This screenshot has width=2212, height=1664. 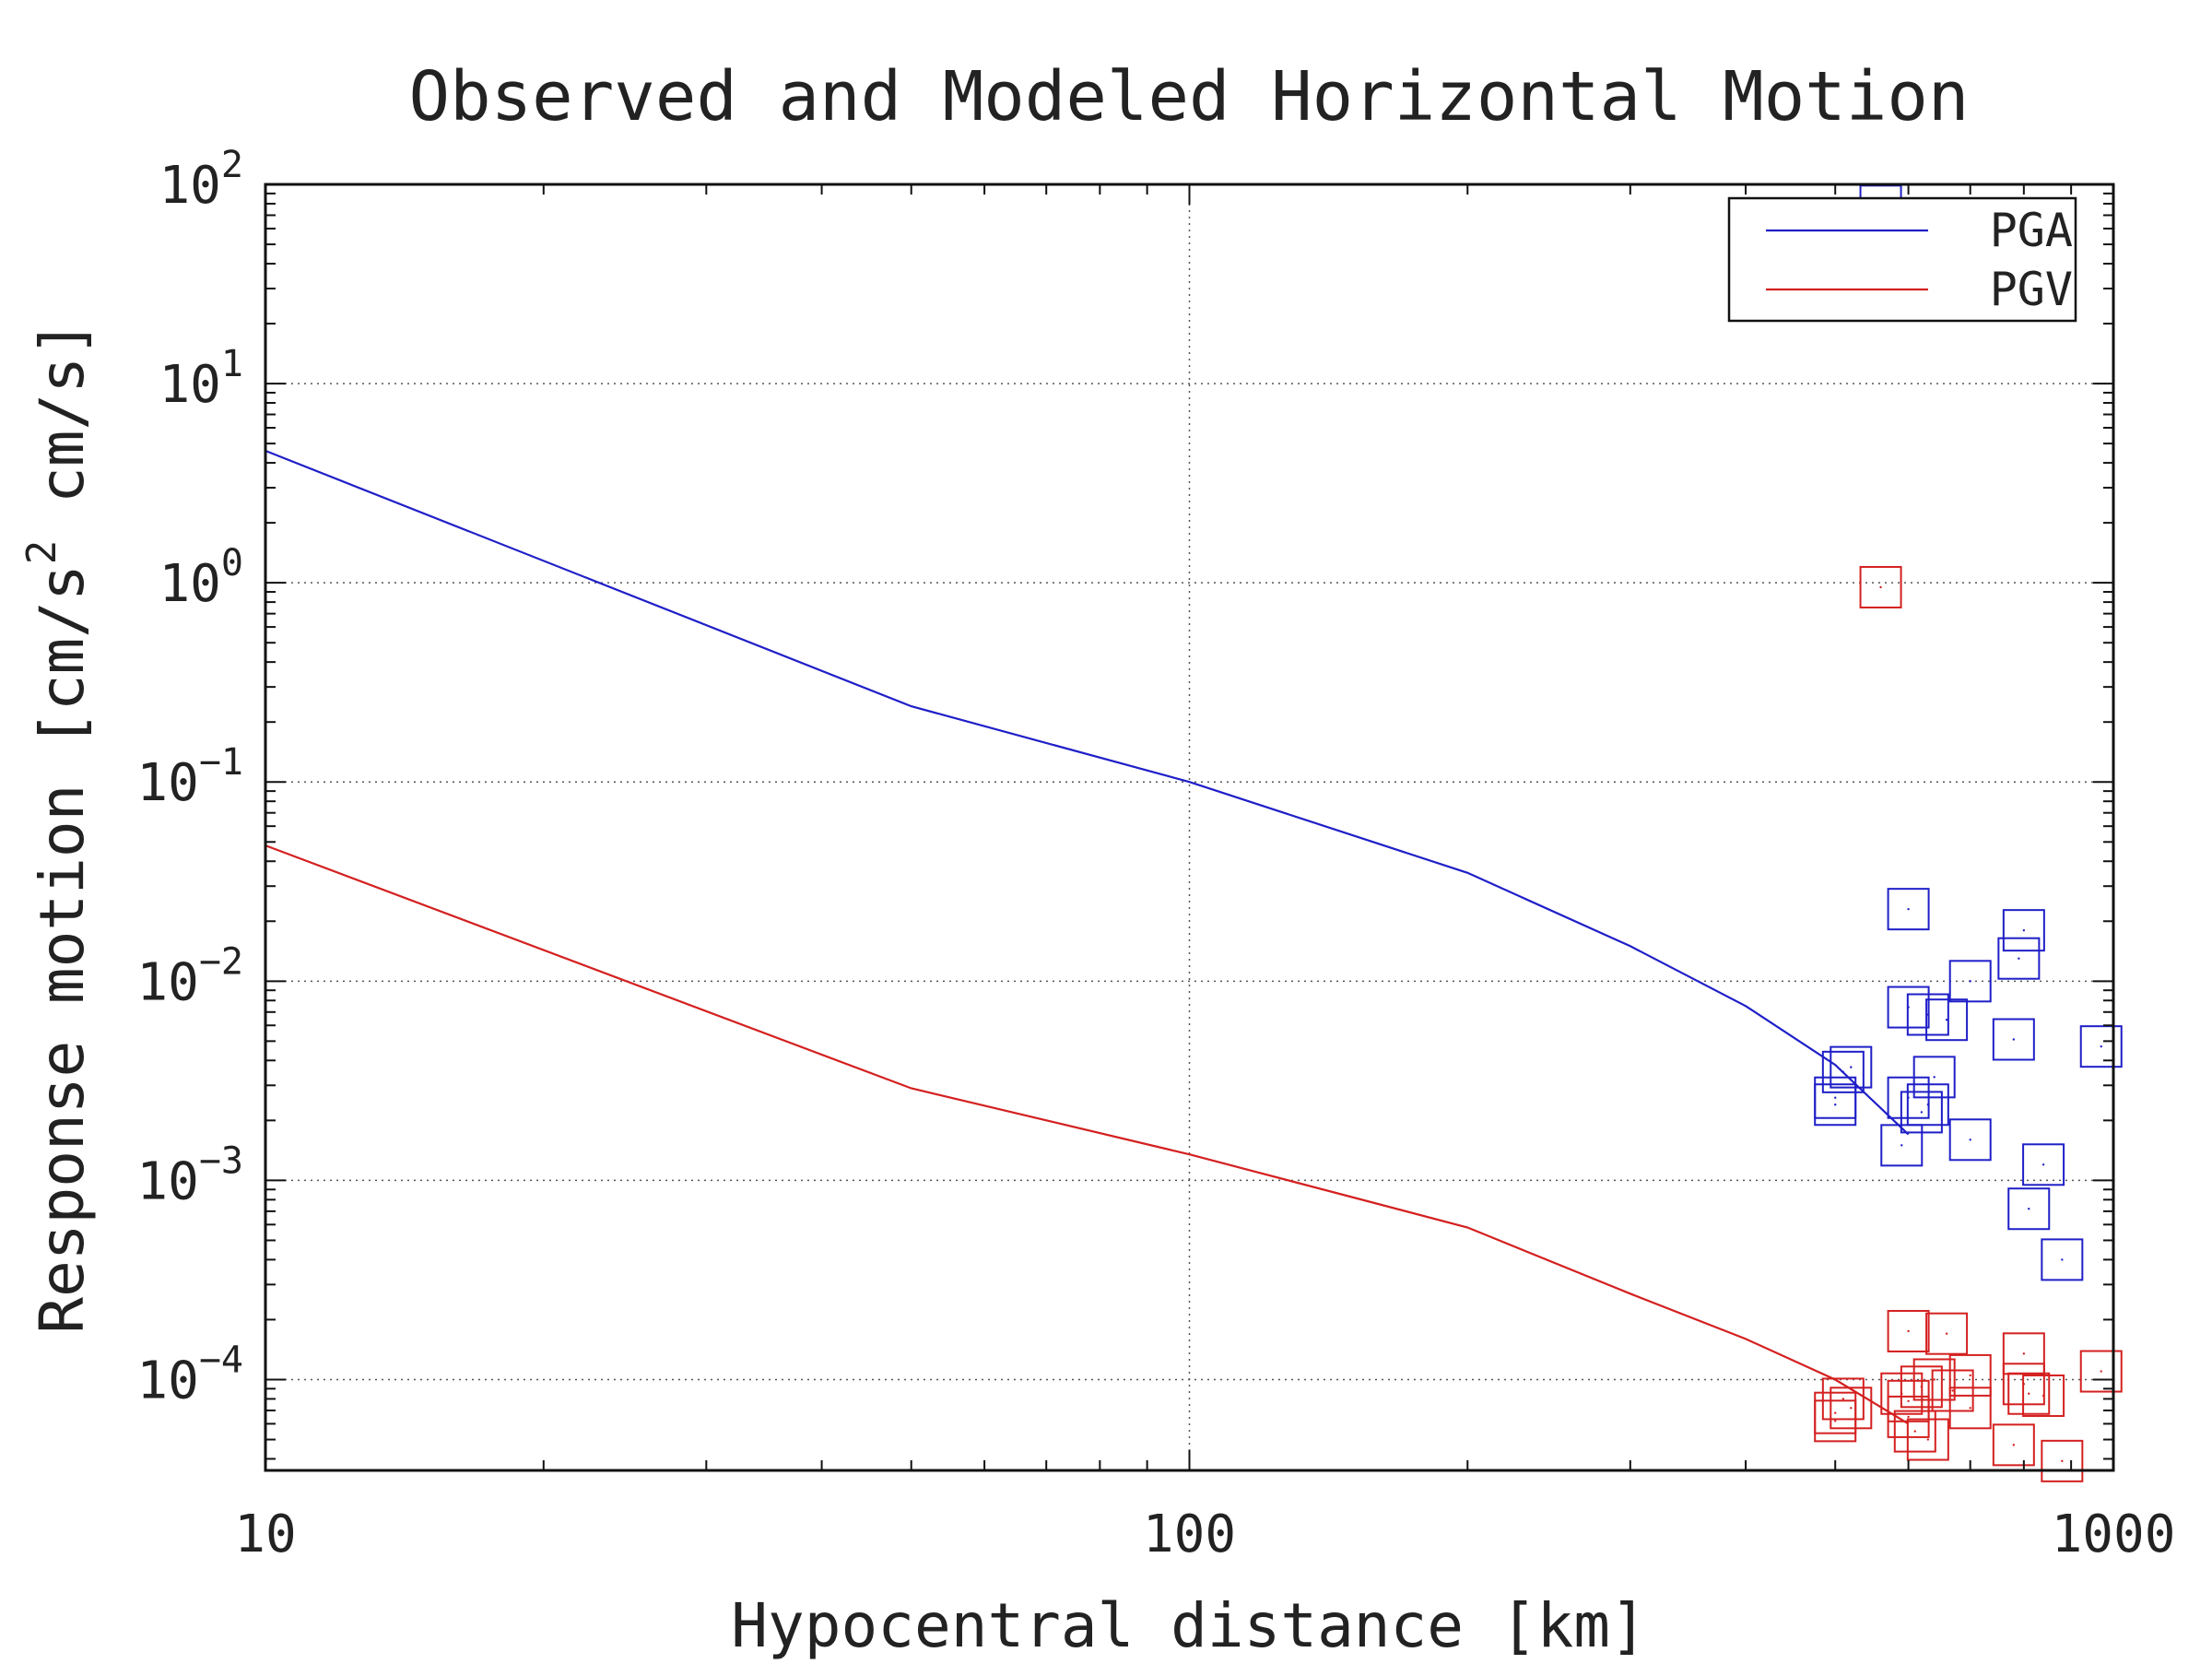 What do you see at coordinates (2031, 230) in the screenshot?
I see `legend-pga-label: PGA` at bounding box center [2031, 230].